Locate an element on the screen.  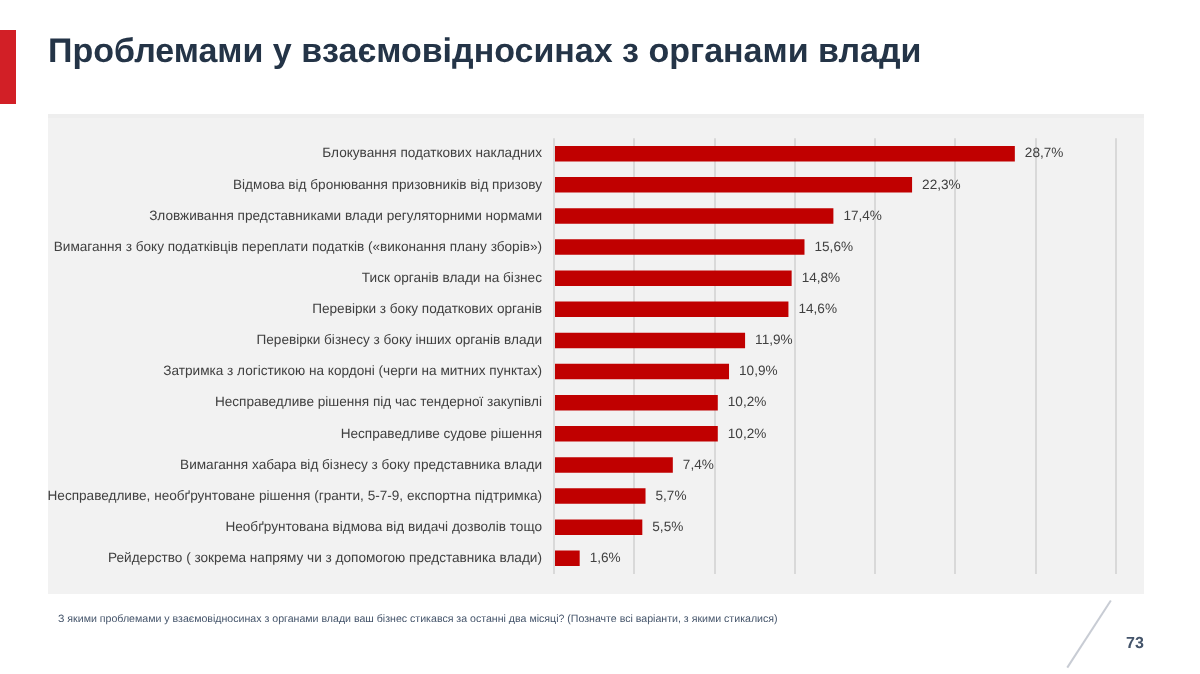
chart-title: Проблемами у взаємовідносинах з органами влади is located at coordinates (485, 52).